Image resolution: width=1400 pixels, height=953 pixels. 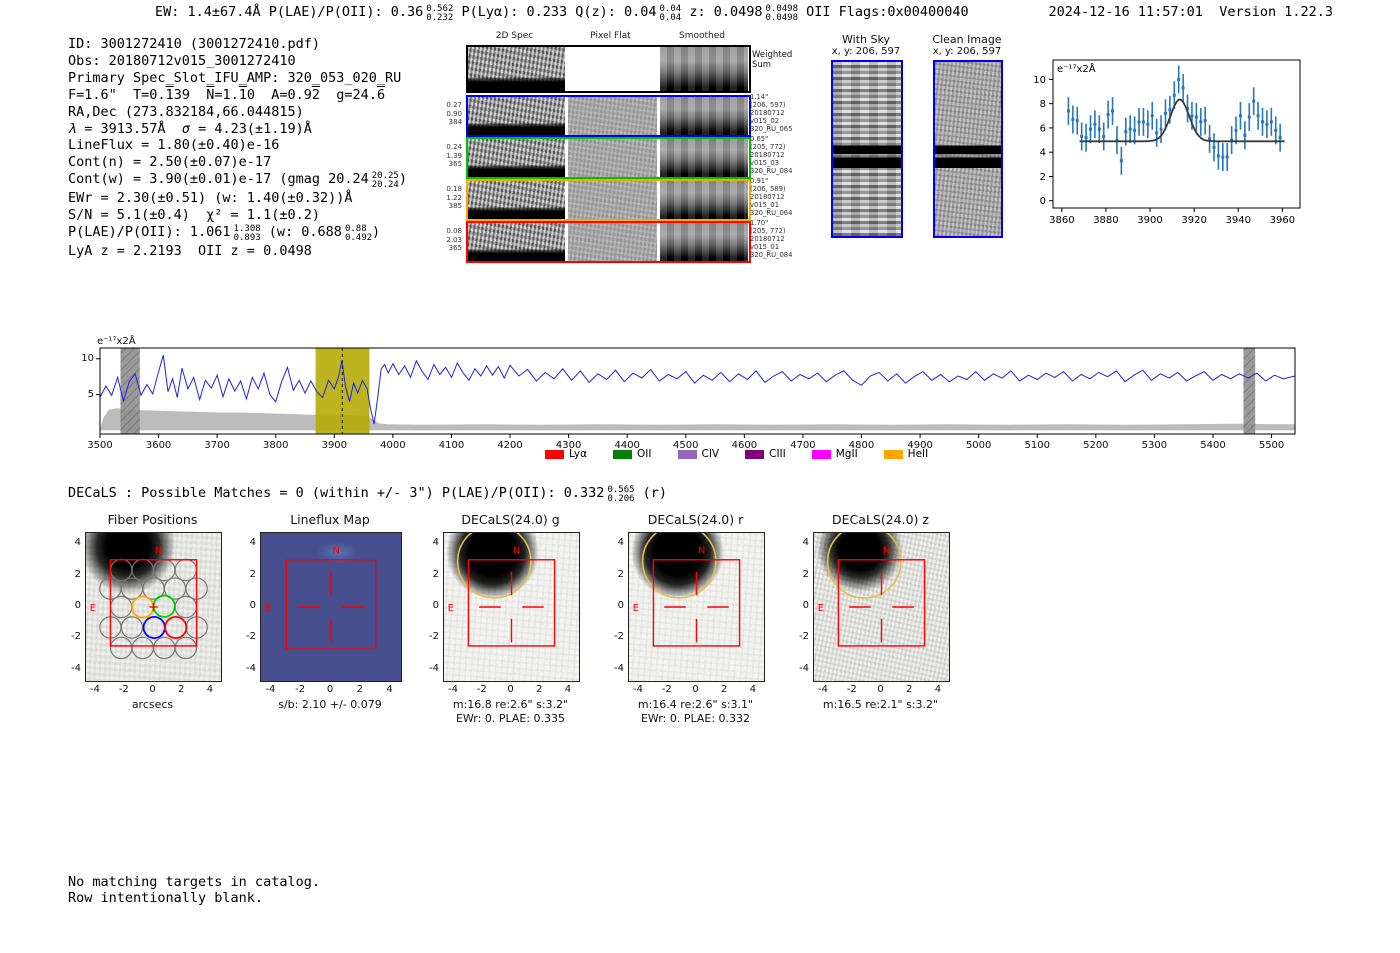 What do you see at coordinates (627, 445) in the screenshot?
I see `spectrum-xtick: 4400` at bounding box center [627, 445].